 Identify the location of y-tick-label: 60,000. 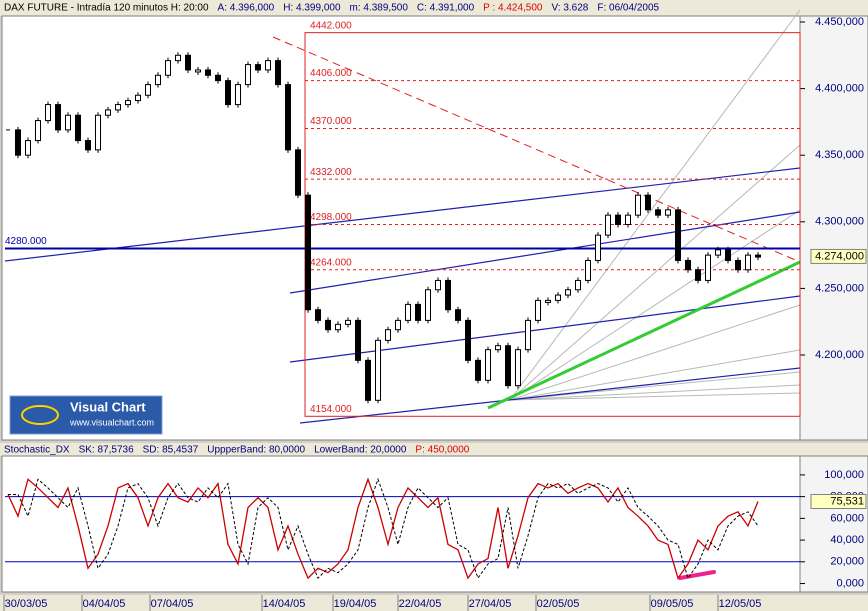
(847, 518).